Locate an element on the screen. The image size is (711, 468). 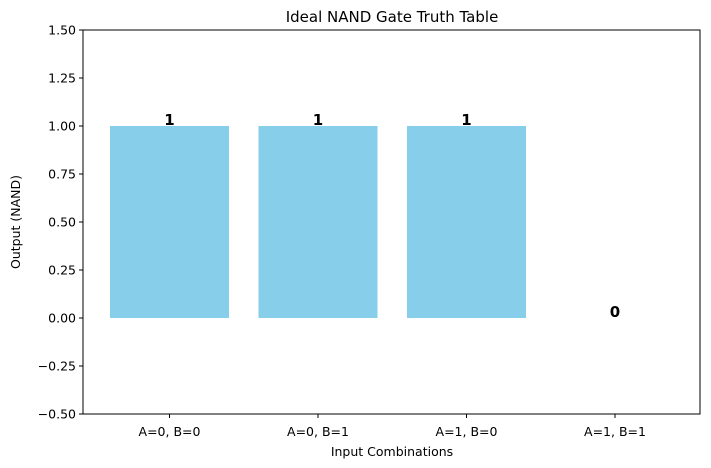
y-axis-label: Output (NAND) is located at coordinates (15, 222).